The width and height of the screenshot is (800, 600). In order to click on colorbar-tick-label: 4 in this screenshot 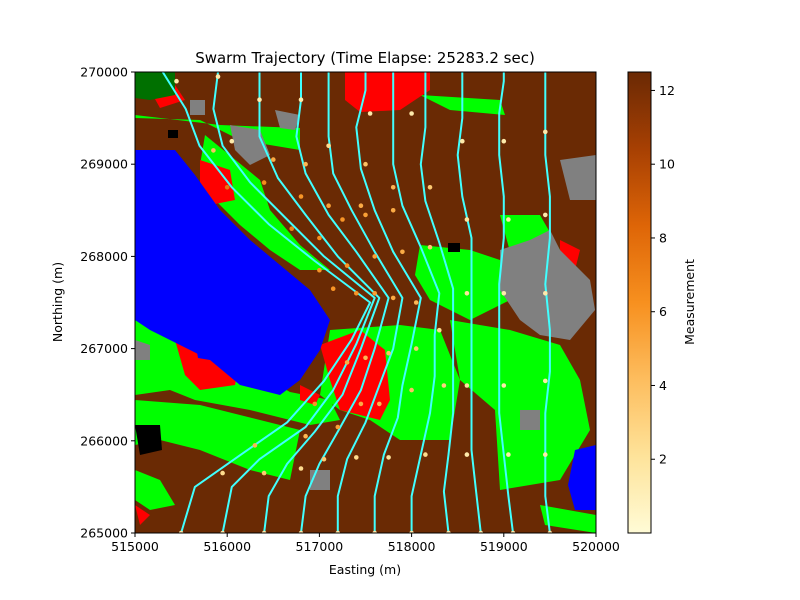, I will do `click(663, 385)`.